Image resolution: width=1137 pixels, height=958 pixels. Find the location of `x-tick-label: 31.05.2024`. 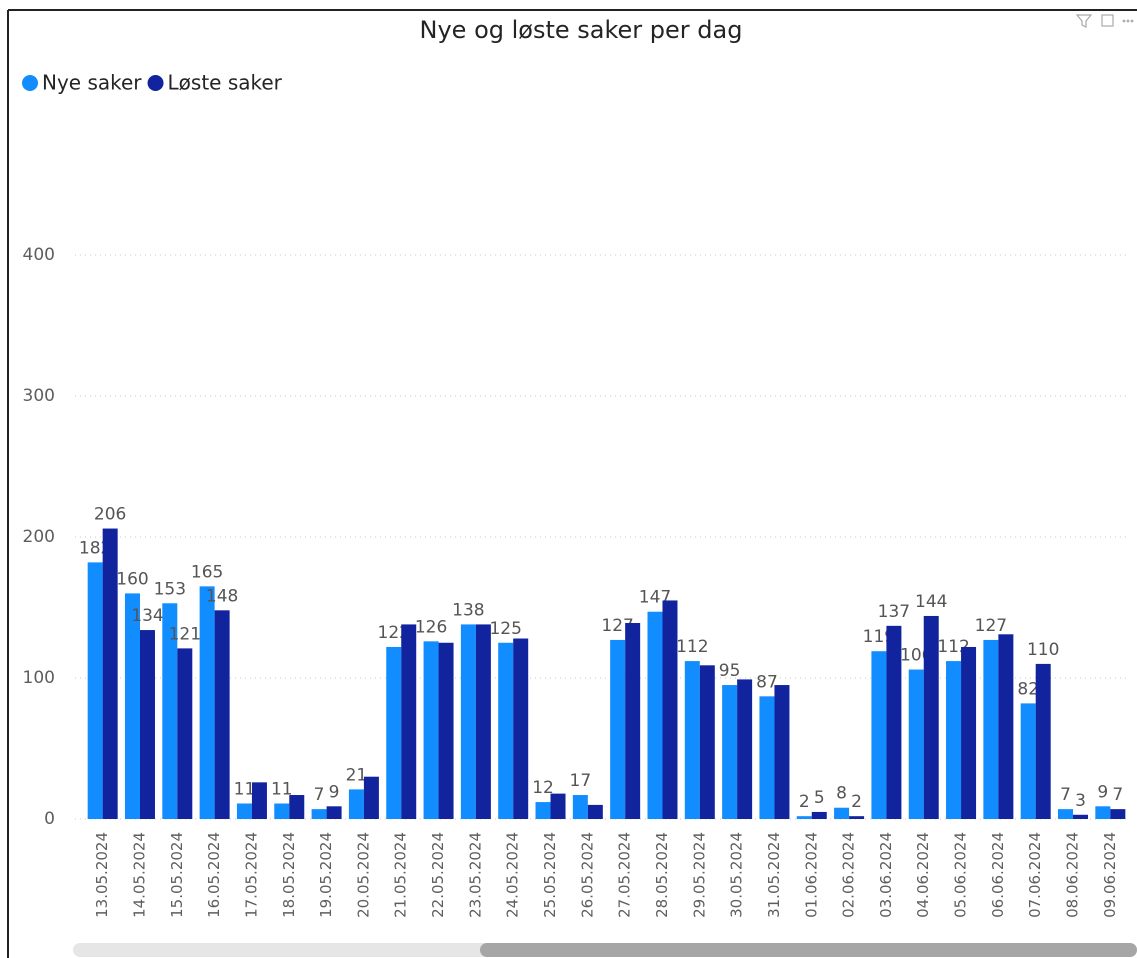

x-tick-label: 31.05.2024 is located at coordinates (774, 875).